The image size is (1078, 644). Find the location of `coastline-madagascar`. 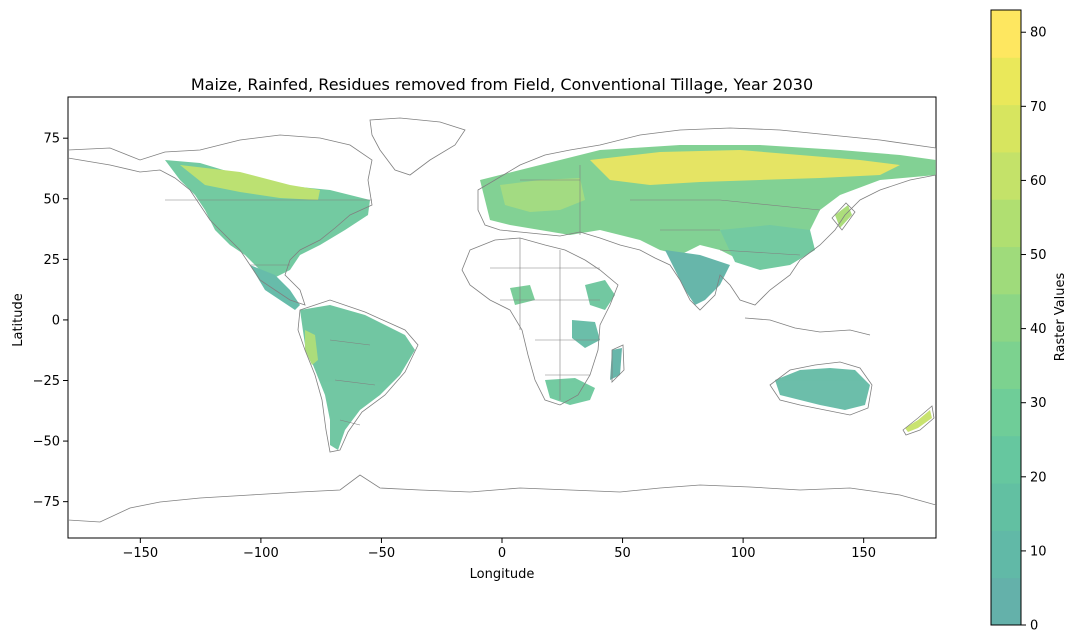

coastline-madagascar is located at coordinates (618, 363).